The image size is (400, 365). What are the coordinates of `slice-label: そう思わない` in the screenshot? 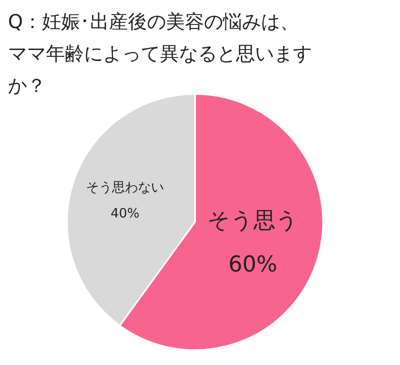 It's located at (125, 188).